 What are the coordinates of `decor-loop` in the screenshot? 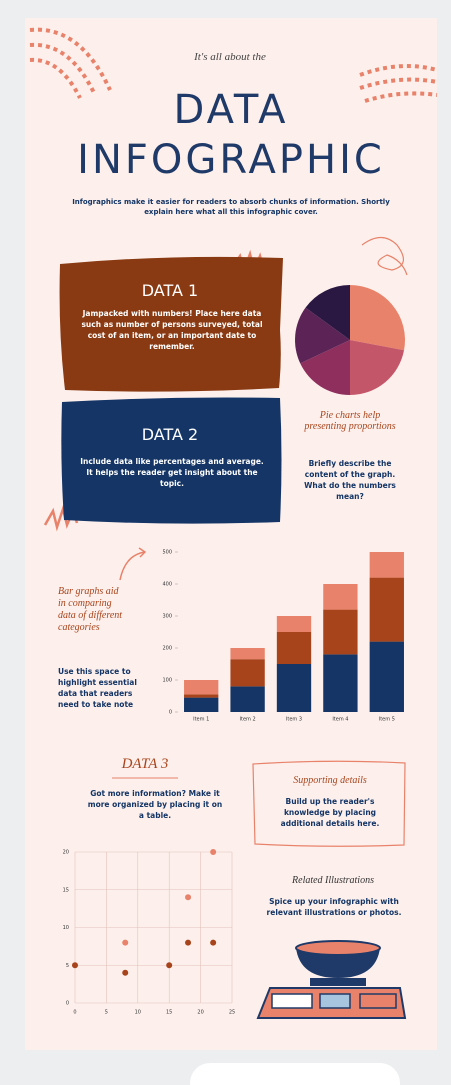 It's located at (384, 256).